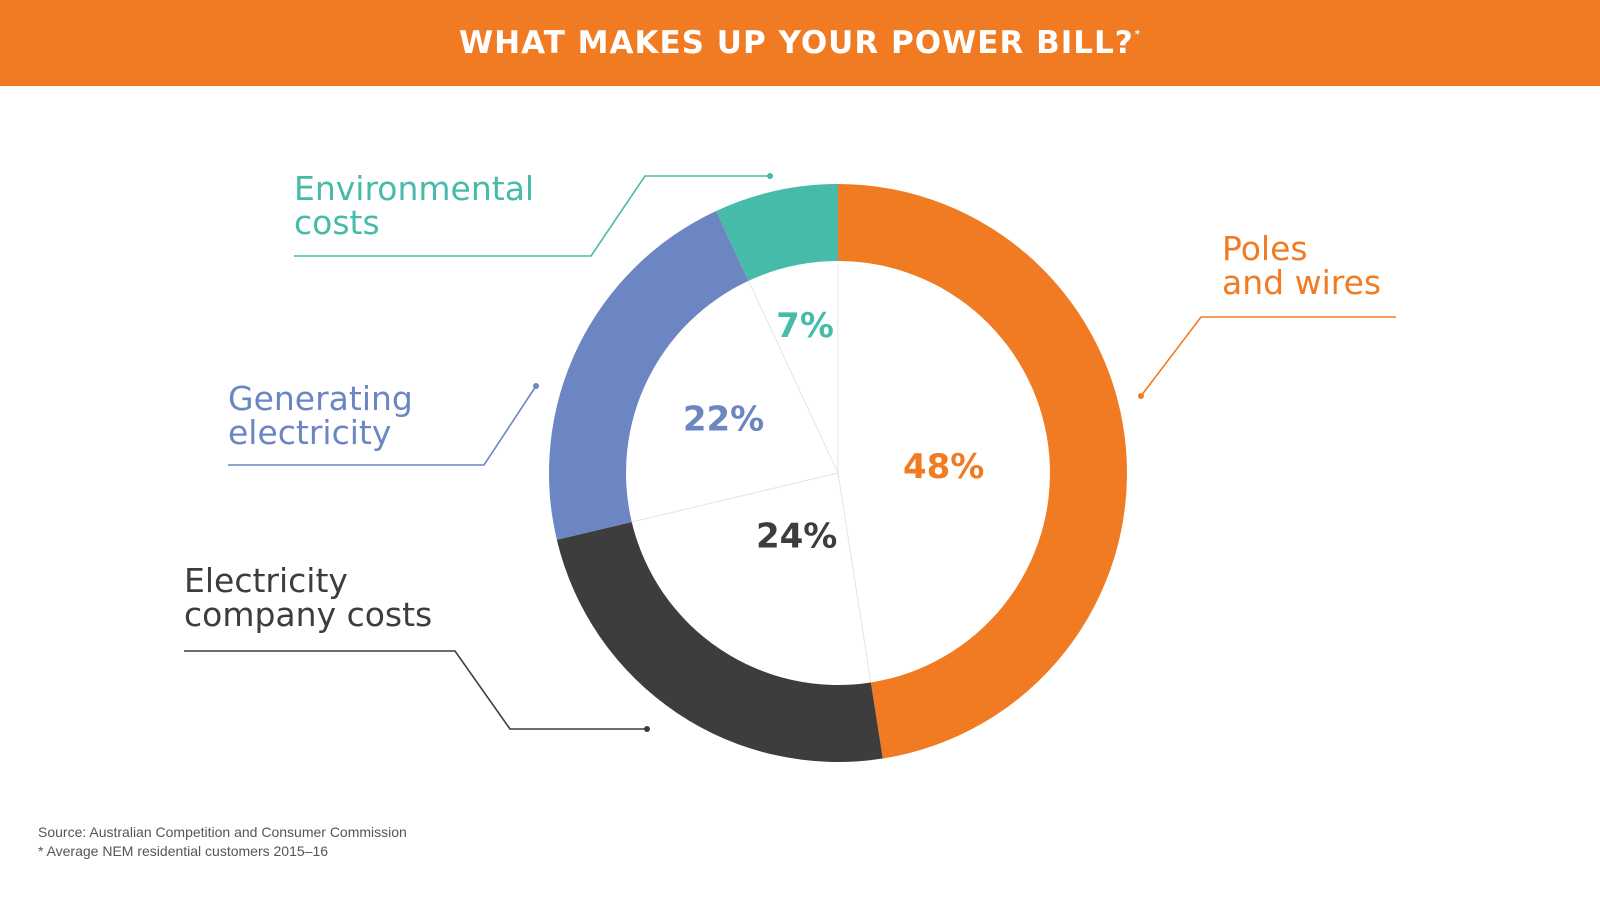  Describe the element at coordinates (796, 537) in the screenshot. I see `slice-value-label: 24%` at that location.